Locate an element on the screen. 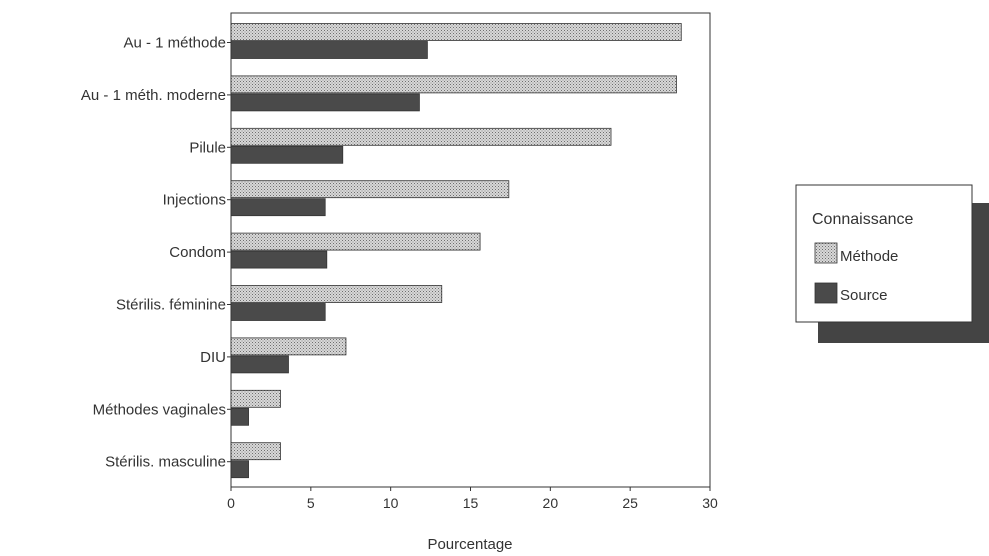 This screenshot has width=989, height=556. category-label: Condom is located at coordinates (197, 252).